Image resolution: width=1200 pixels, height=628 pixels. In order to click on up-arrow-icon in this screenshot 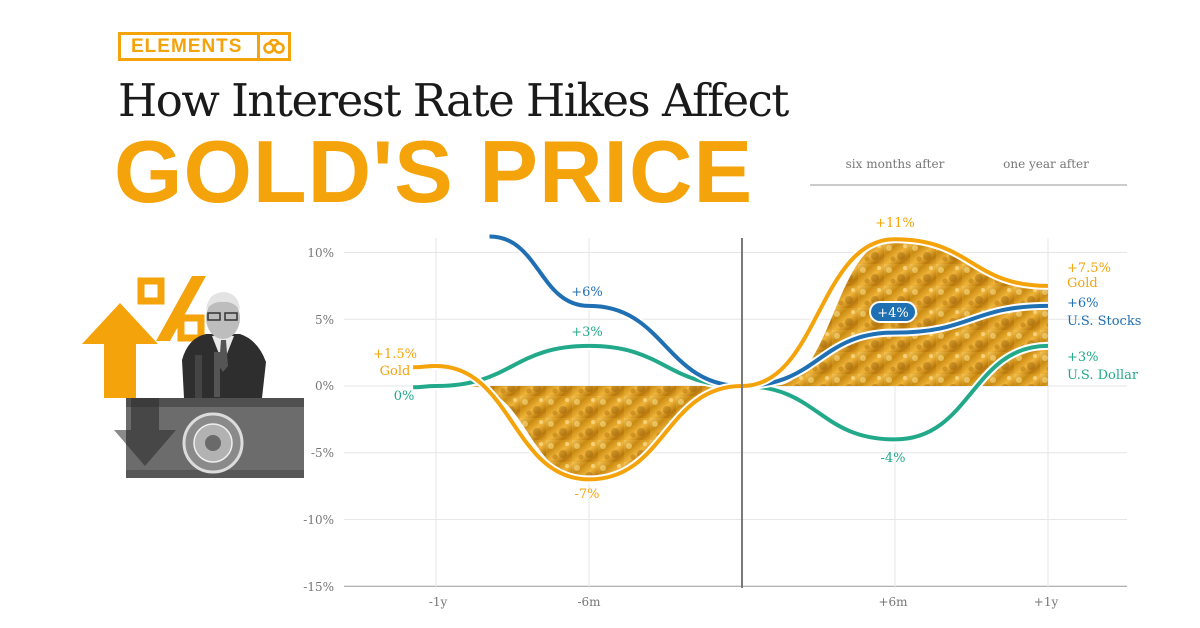, I will do `click(120, 350)`.